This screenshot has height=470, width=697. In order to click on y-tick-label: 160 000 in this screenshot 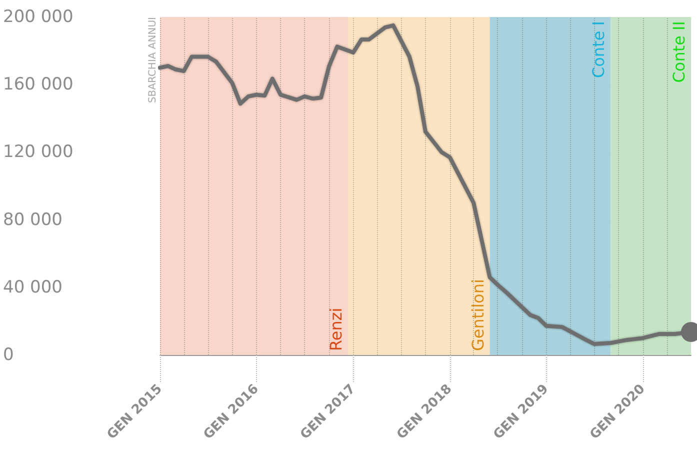, I will do `click(38, 84)`.